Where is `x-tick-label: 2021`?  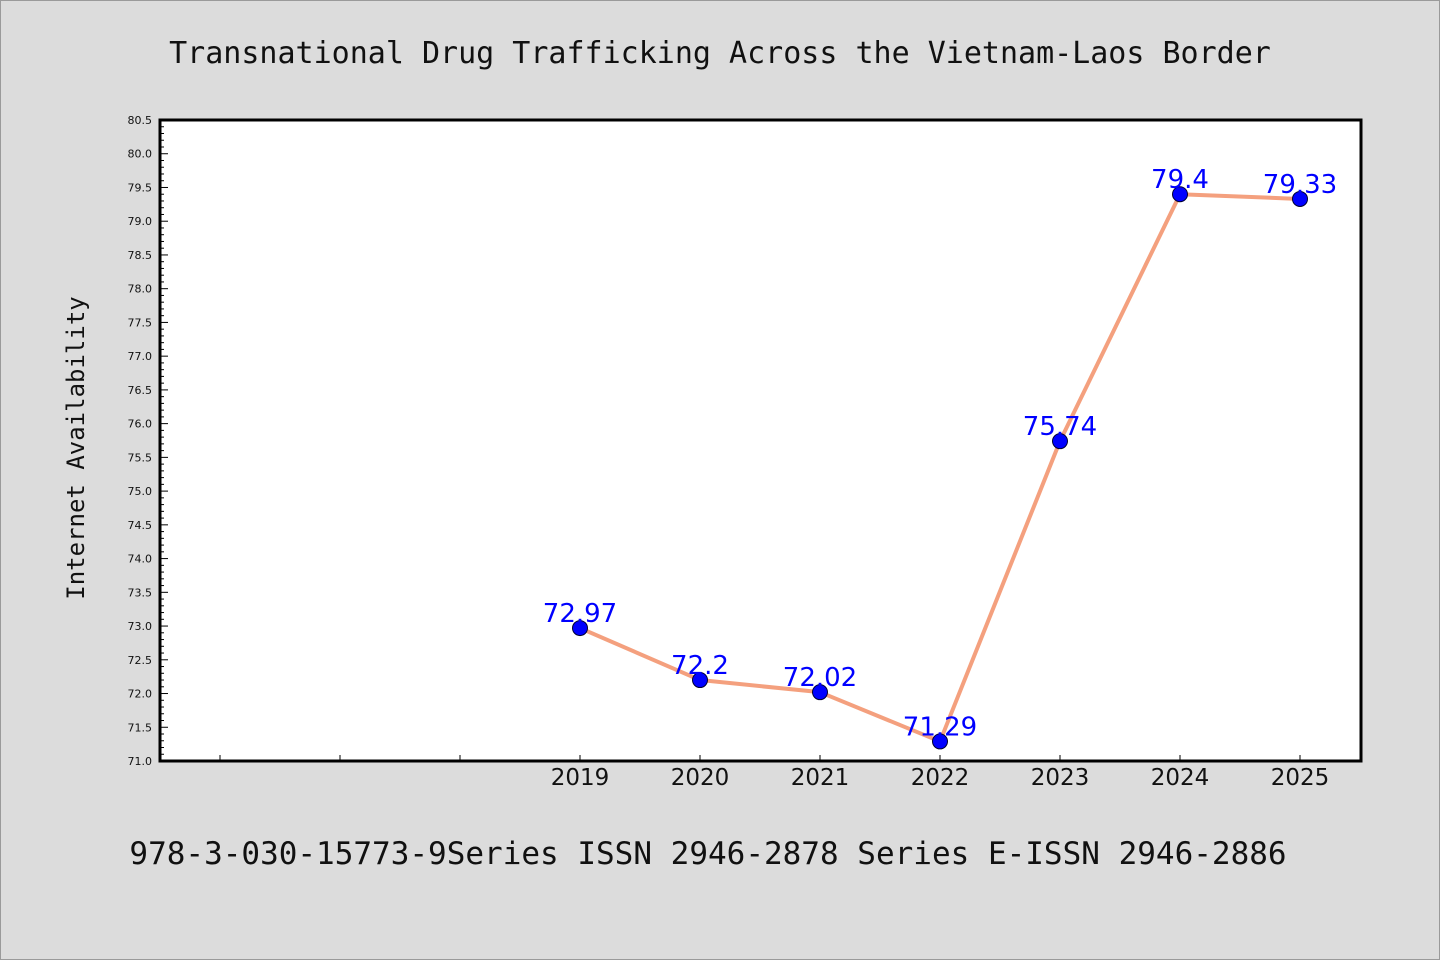
x-tick-label: 2021 is located at coordinates (820, 778).